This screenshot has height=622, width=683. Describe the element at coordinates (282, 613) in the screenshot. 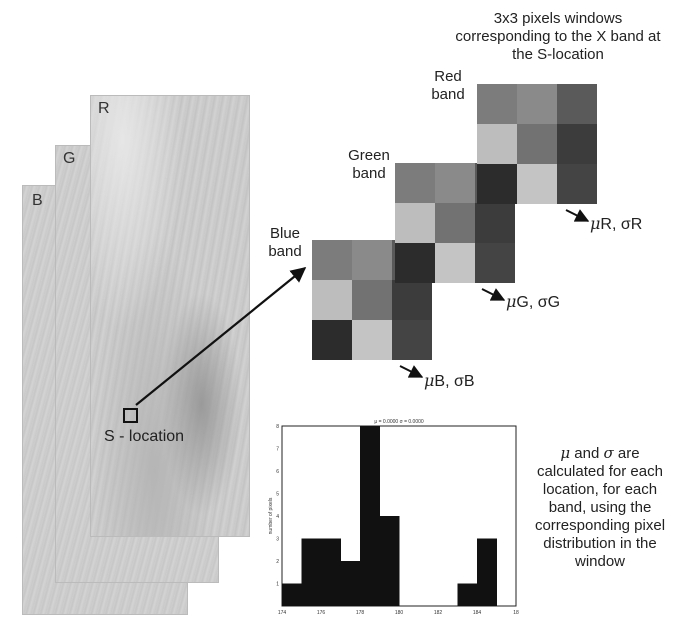

I see `histogram-x-tick: 174` at that location.